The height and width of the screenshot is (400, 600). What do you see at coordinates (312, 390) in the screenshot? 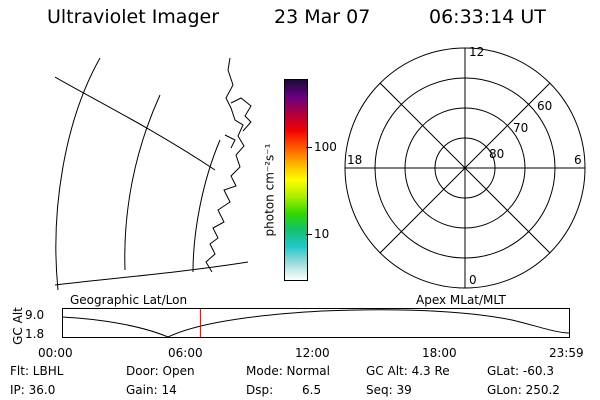
I see `dsp-value: 6.5` at bounding box center [312, 390].